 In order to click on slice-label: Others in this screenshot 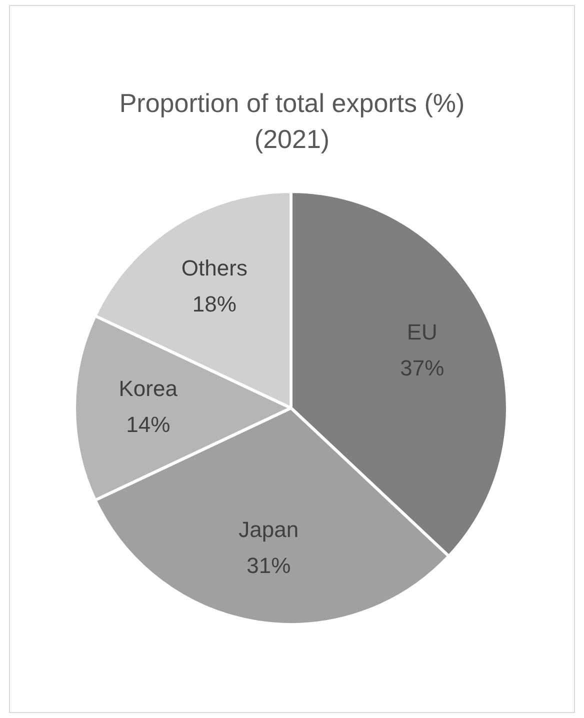, I will do `click(214, 267)`.